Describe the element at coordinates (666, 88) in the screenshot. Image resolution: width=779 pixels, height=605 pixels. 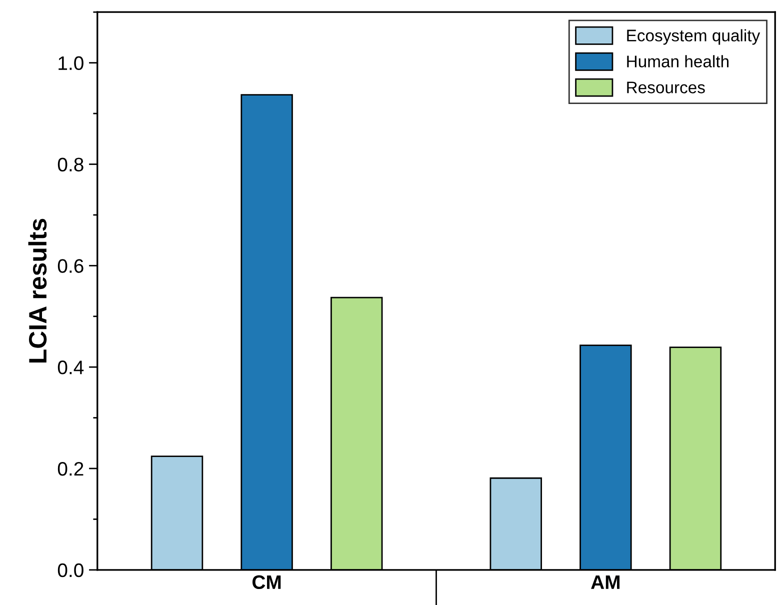
I see `legend-label: Resources` at that location.